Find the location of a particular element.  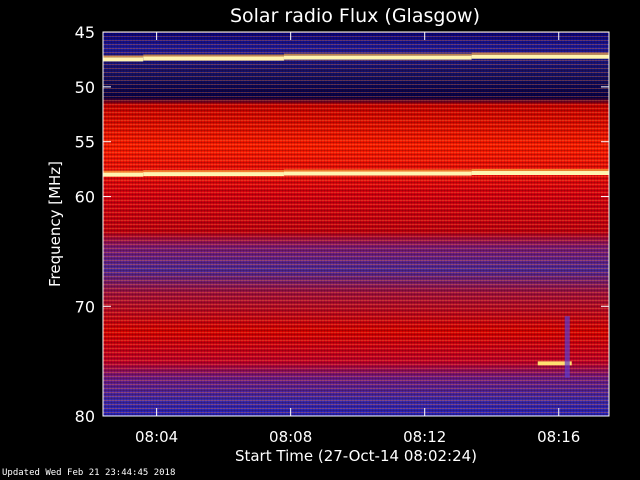

updated-timestamp: Updated Wed Feb 21 23:44:45 2018 is located at coordinates (89, 473).